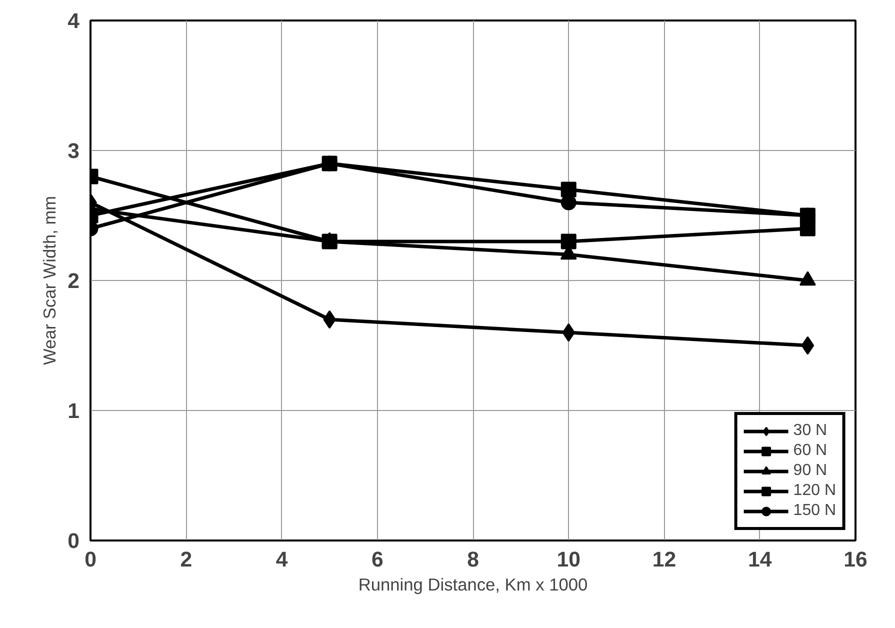 The height and width of the screenshot is (628, 895). Describe the element at coordinates (814, 491) in the screenshot. I see `legend-label: 120 N` at that location.